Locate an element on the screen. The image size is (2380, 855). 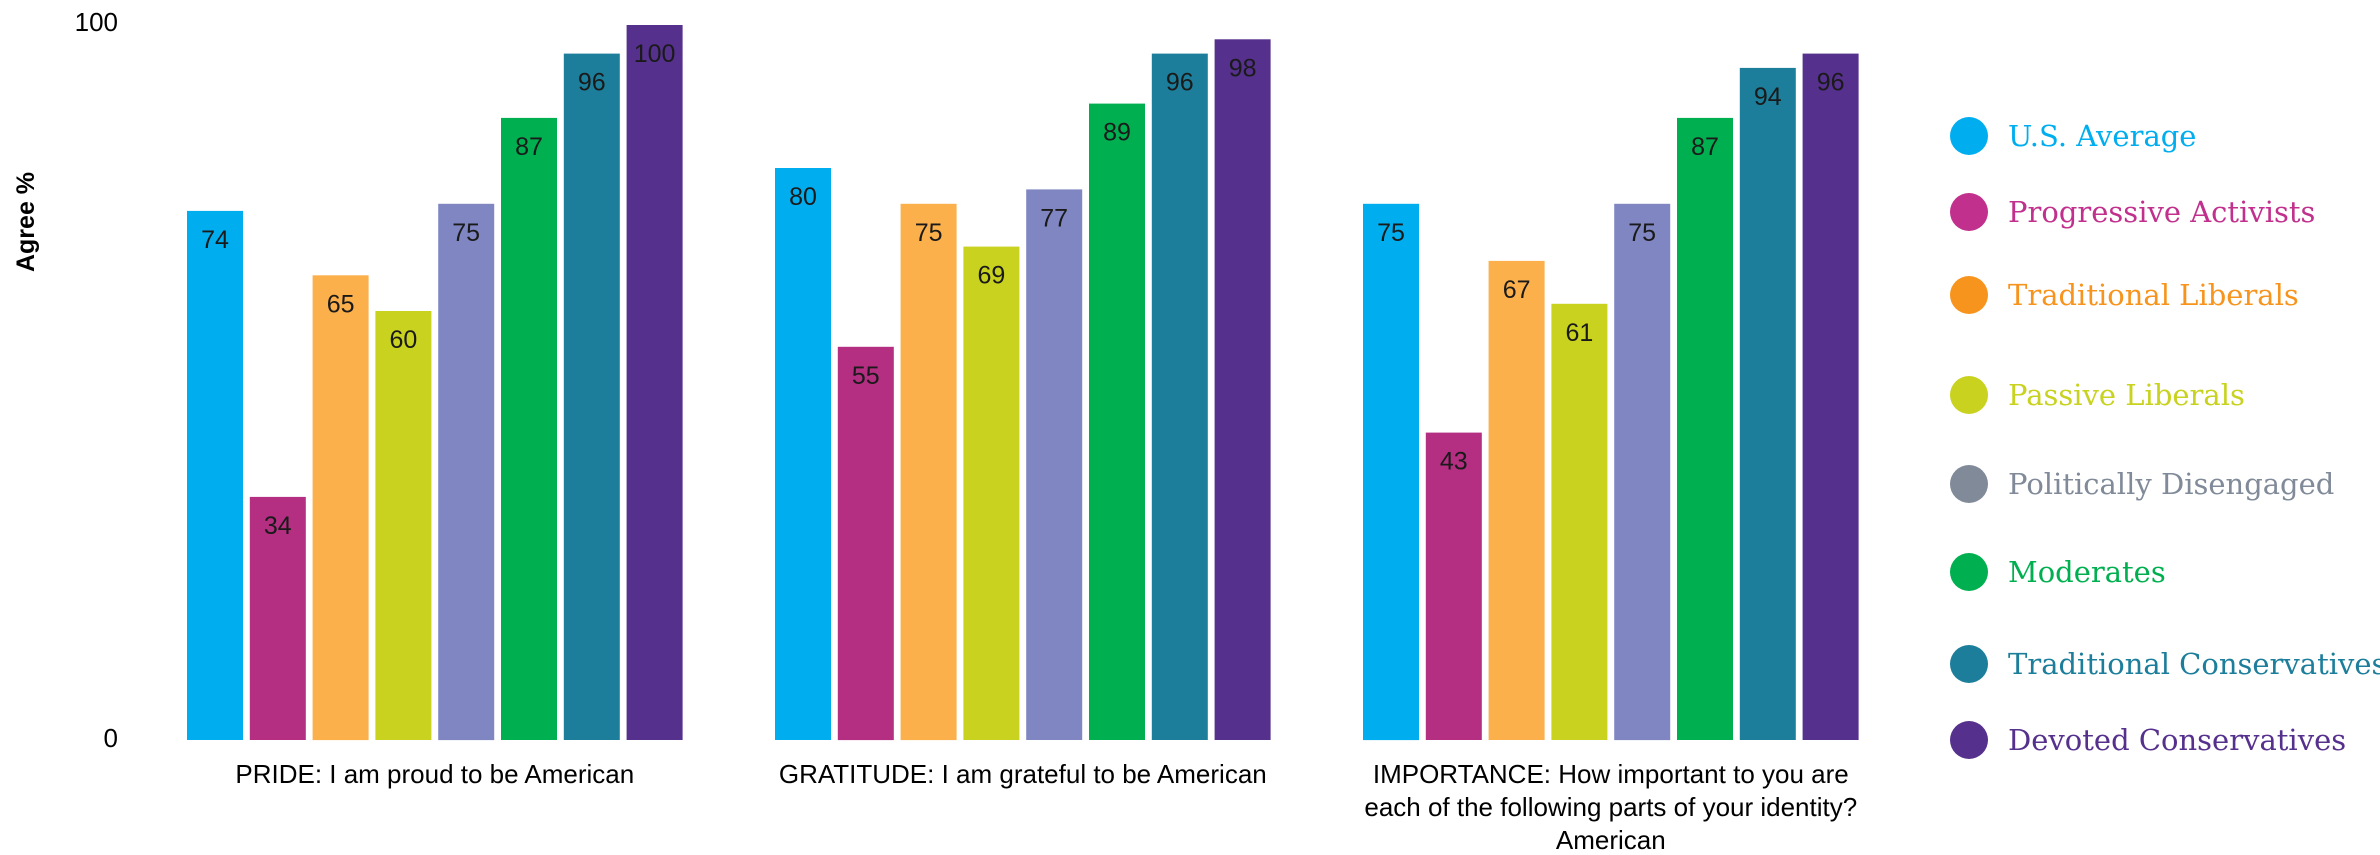
legend-label: Moderates is located at coordinates (2087, 572).